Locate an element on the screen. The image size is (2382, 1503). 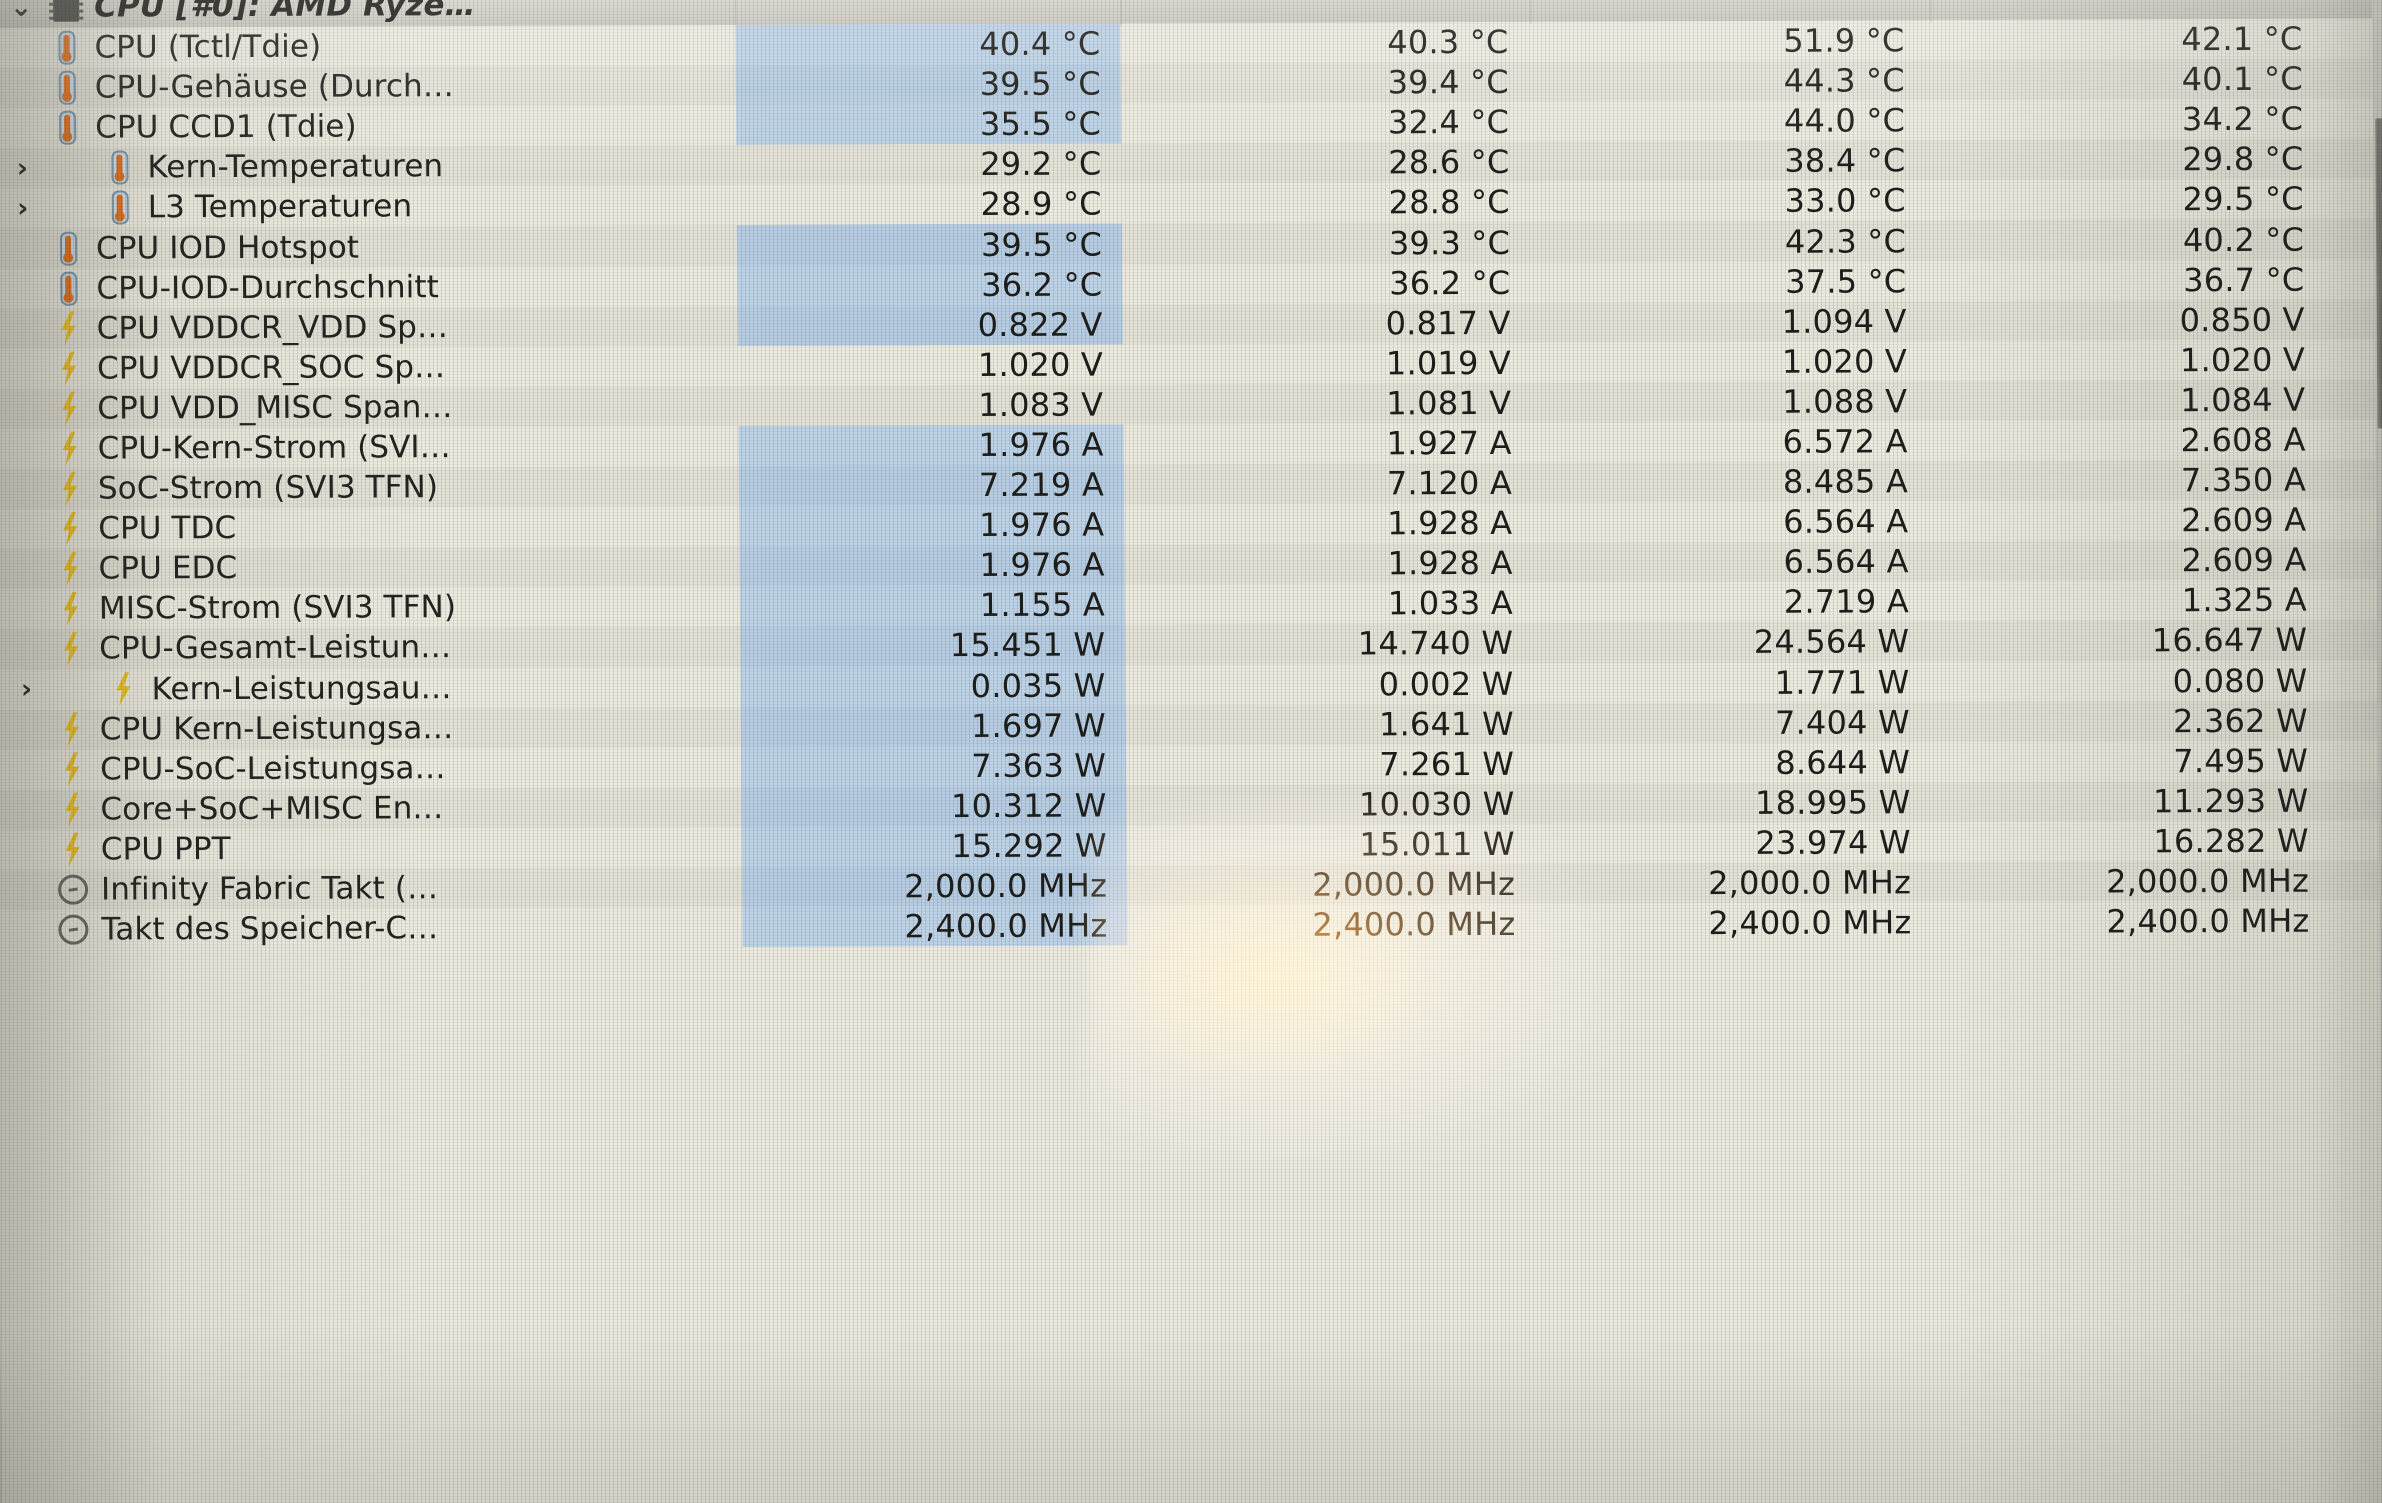
sensor-minimum-value: 40.3 °C is located at coordinates (1448, 42).